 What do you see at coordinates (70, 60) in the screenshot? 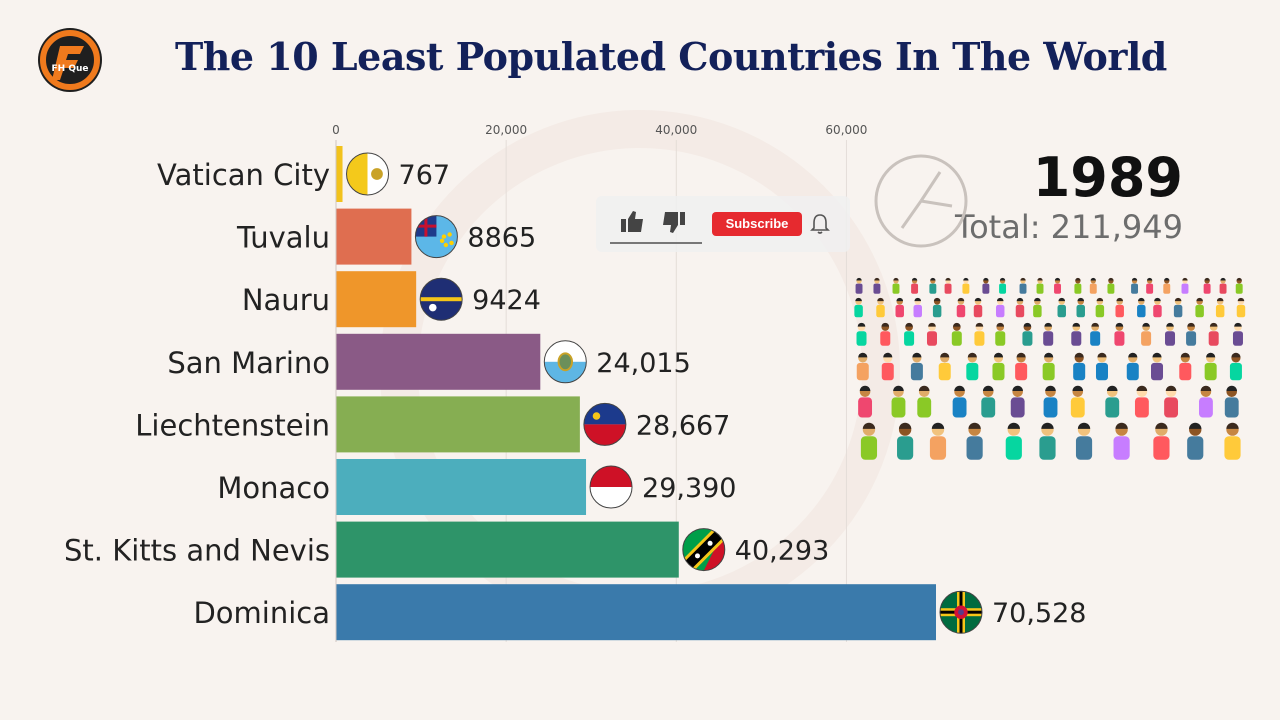
I see `channel-logo: FH Que` at bounding box center [70, 60].